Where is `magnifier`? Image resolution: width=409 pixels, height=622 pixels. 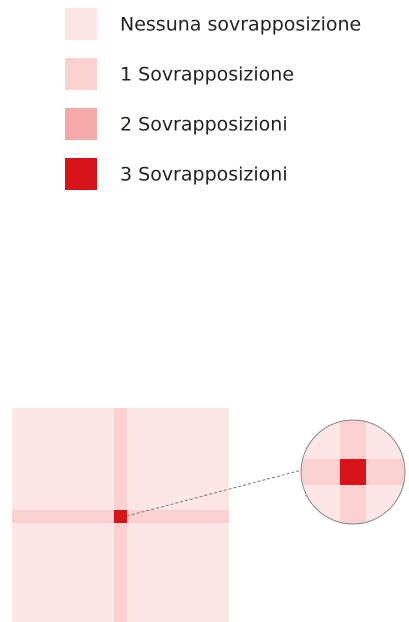
magnifier is located at coordinates (353, 472).